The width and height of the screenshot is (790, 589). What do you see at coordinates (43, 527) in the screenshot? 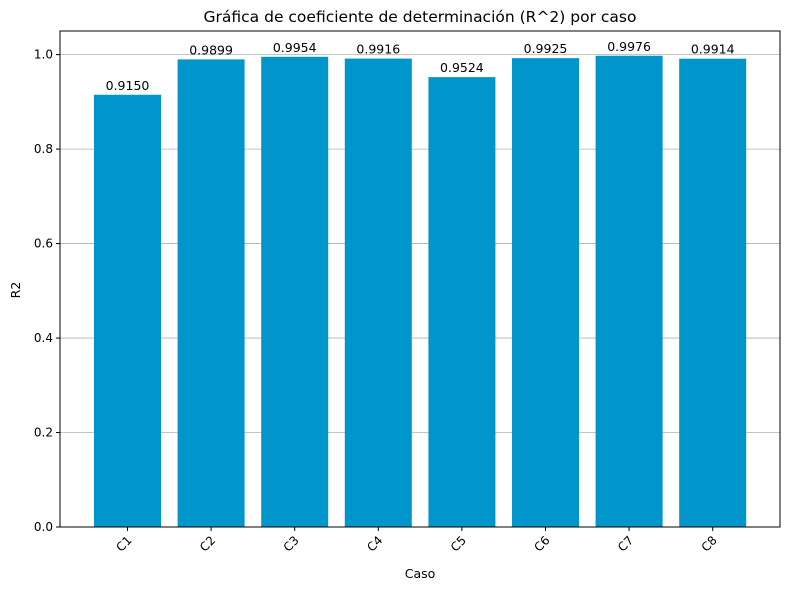
I see `y-tick-label: 0.0` at bounding box center [43, 527].